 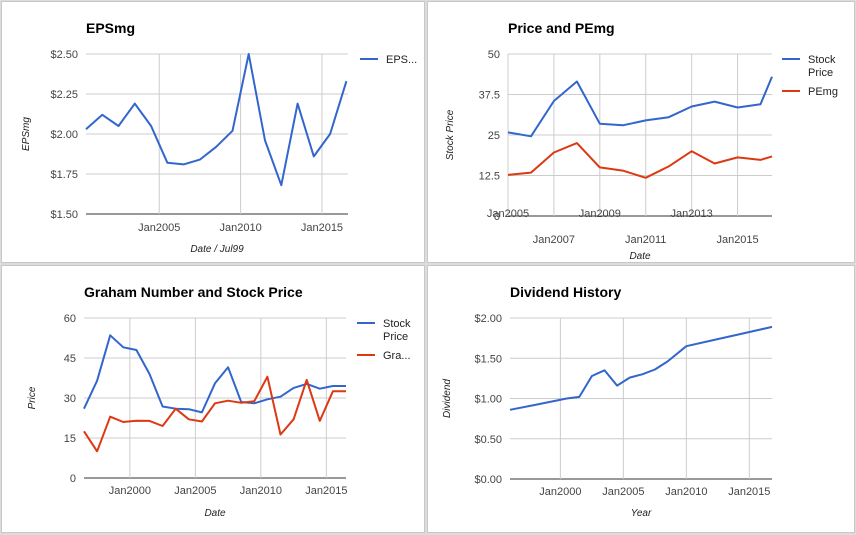 I want to click on x-tick-label: Jan2013, so click(x=692, y=214).